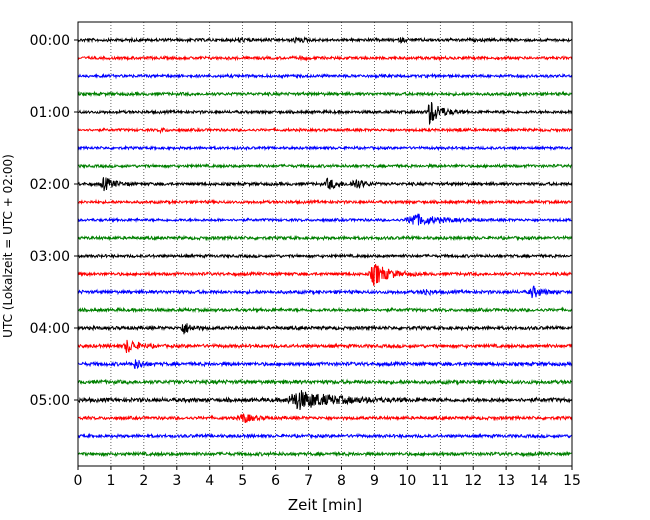  What do you see at coordinates (50, 401) in the screenshot?
I see `y-tick-label: 05:00` at bounding box center [50, 401].